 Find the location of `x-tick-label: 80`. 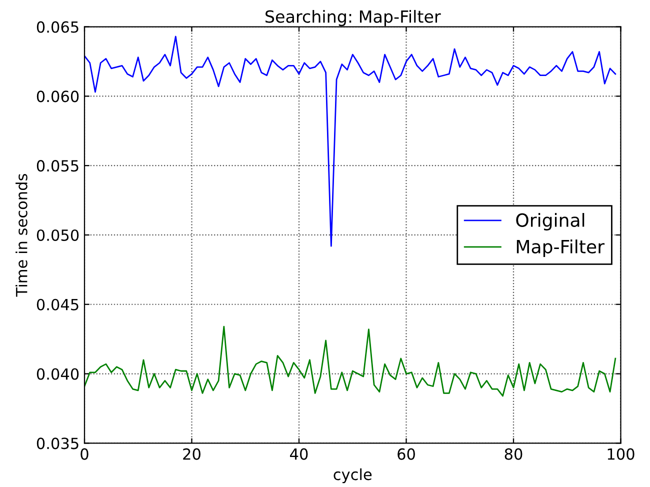

x-tick-label: 80 is located at coordinates (513, 454).